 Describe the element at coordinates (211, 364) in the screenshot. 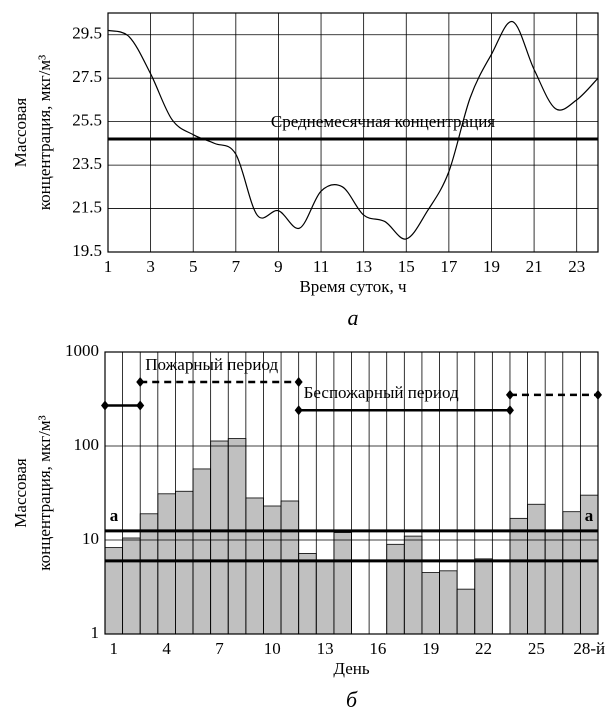

I see `period-label: Пожарный период` at that location.